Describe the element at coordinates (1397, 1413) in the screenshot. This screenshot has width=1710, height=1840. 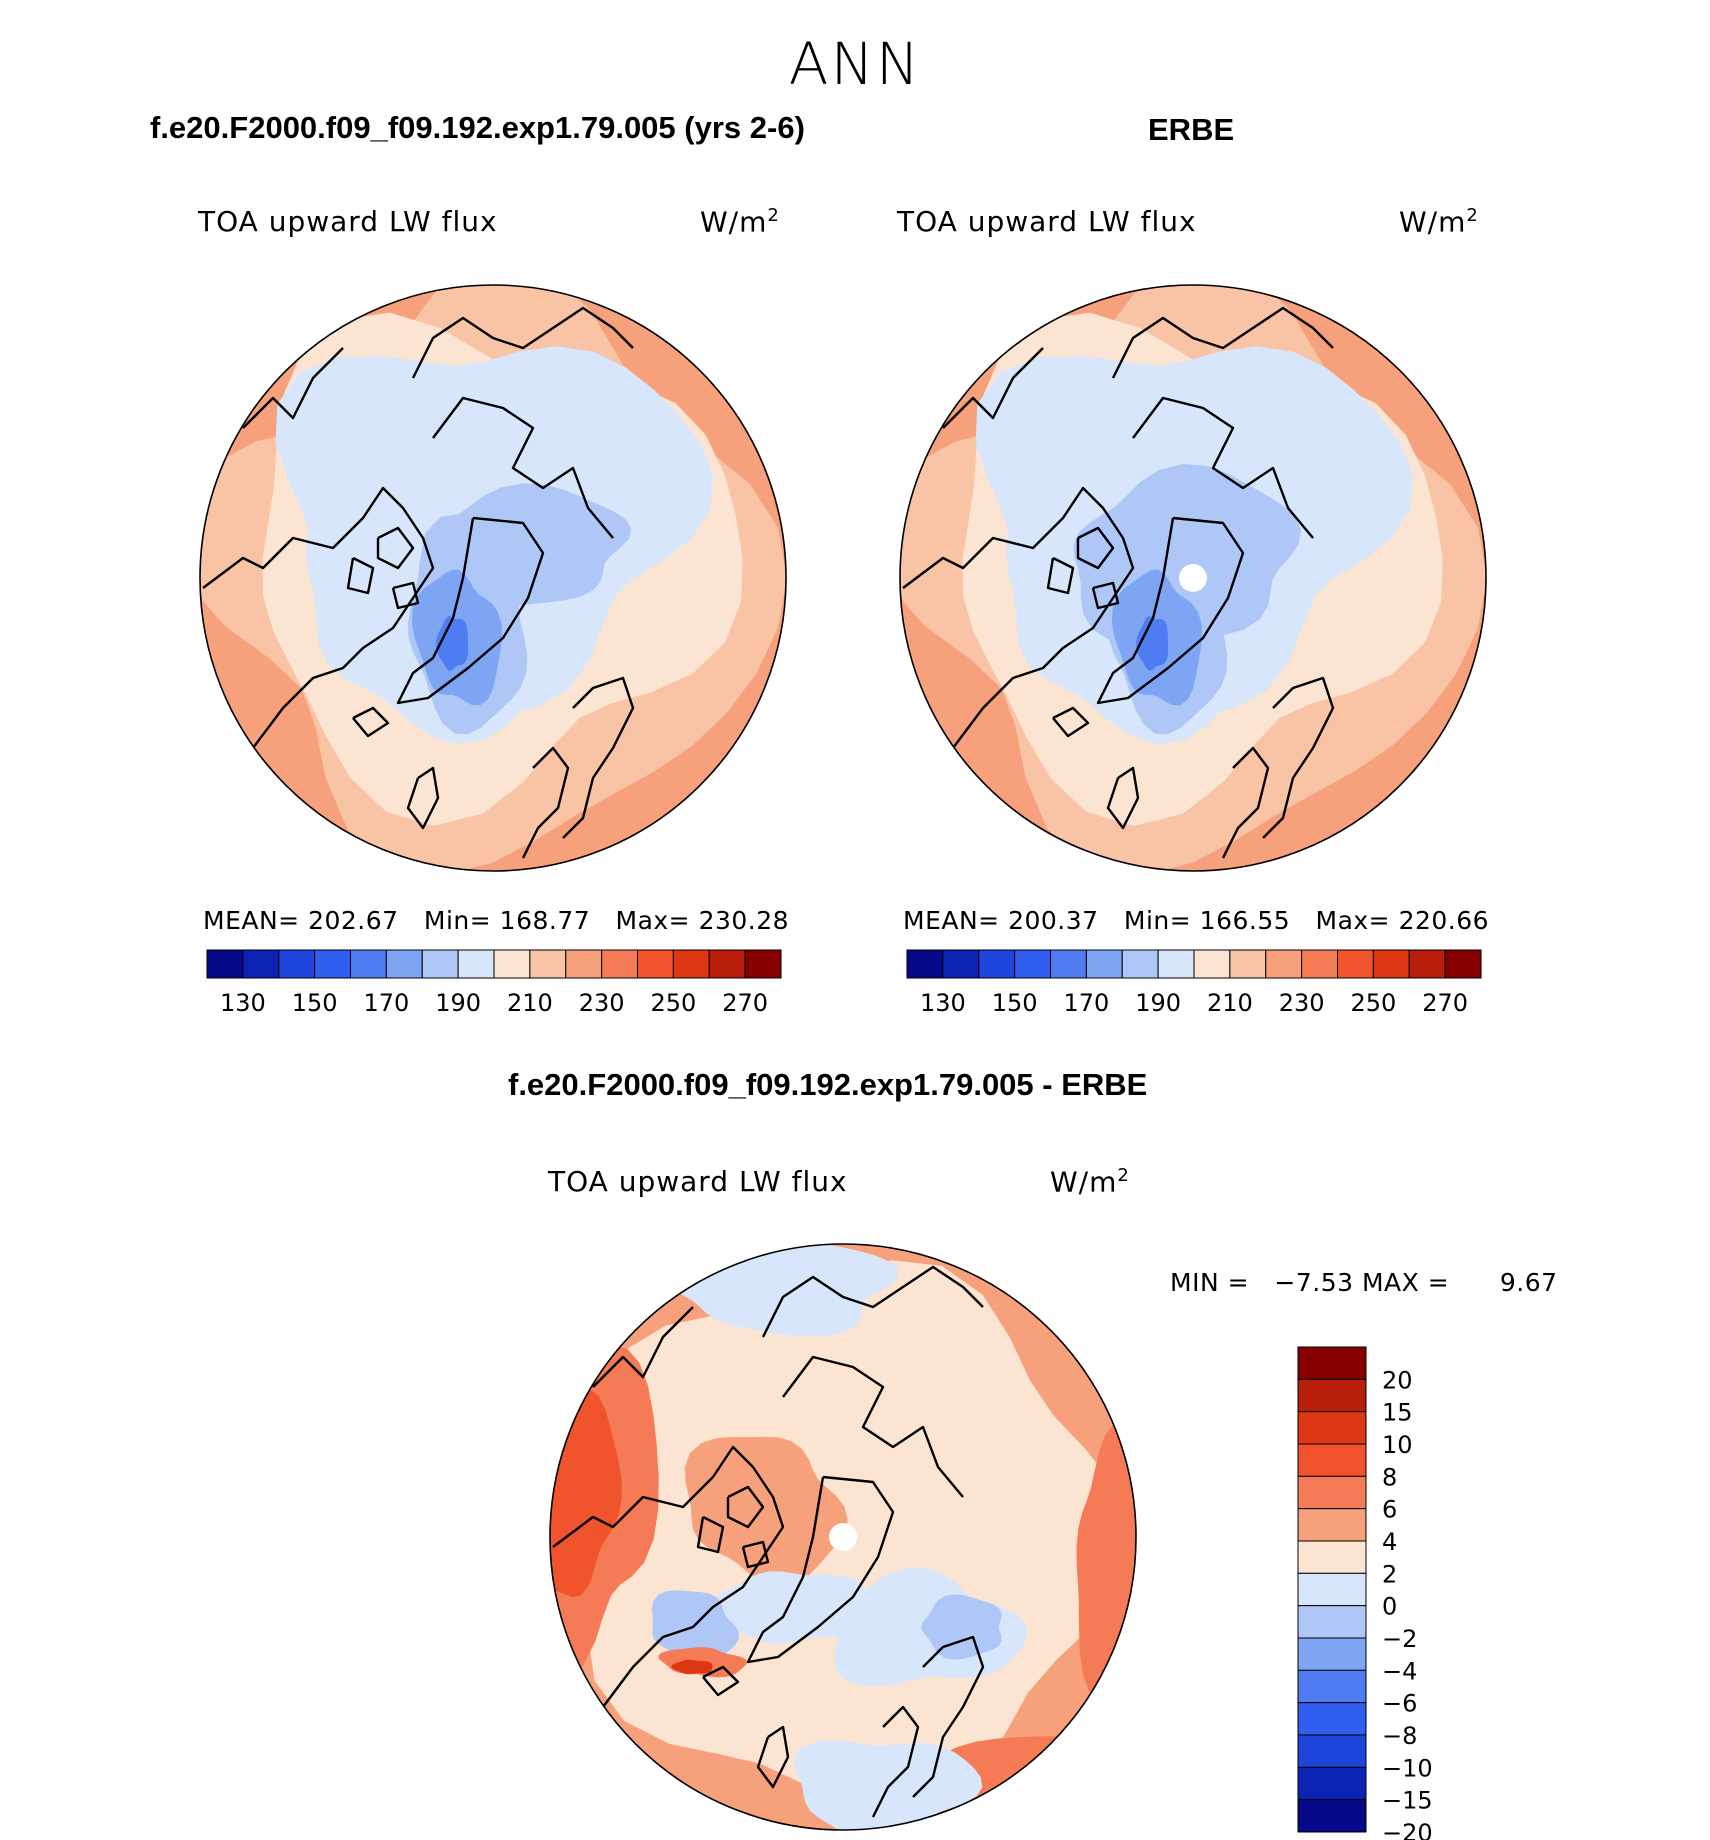
I see `cb3-tick-label: 15` at that location.